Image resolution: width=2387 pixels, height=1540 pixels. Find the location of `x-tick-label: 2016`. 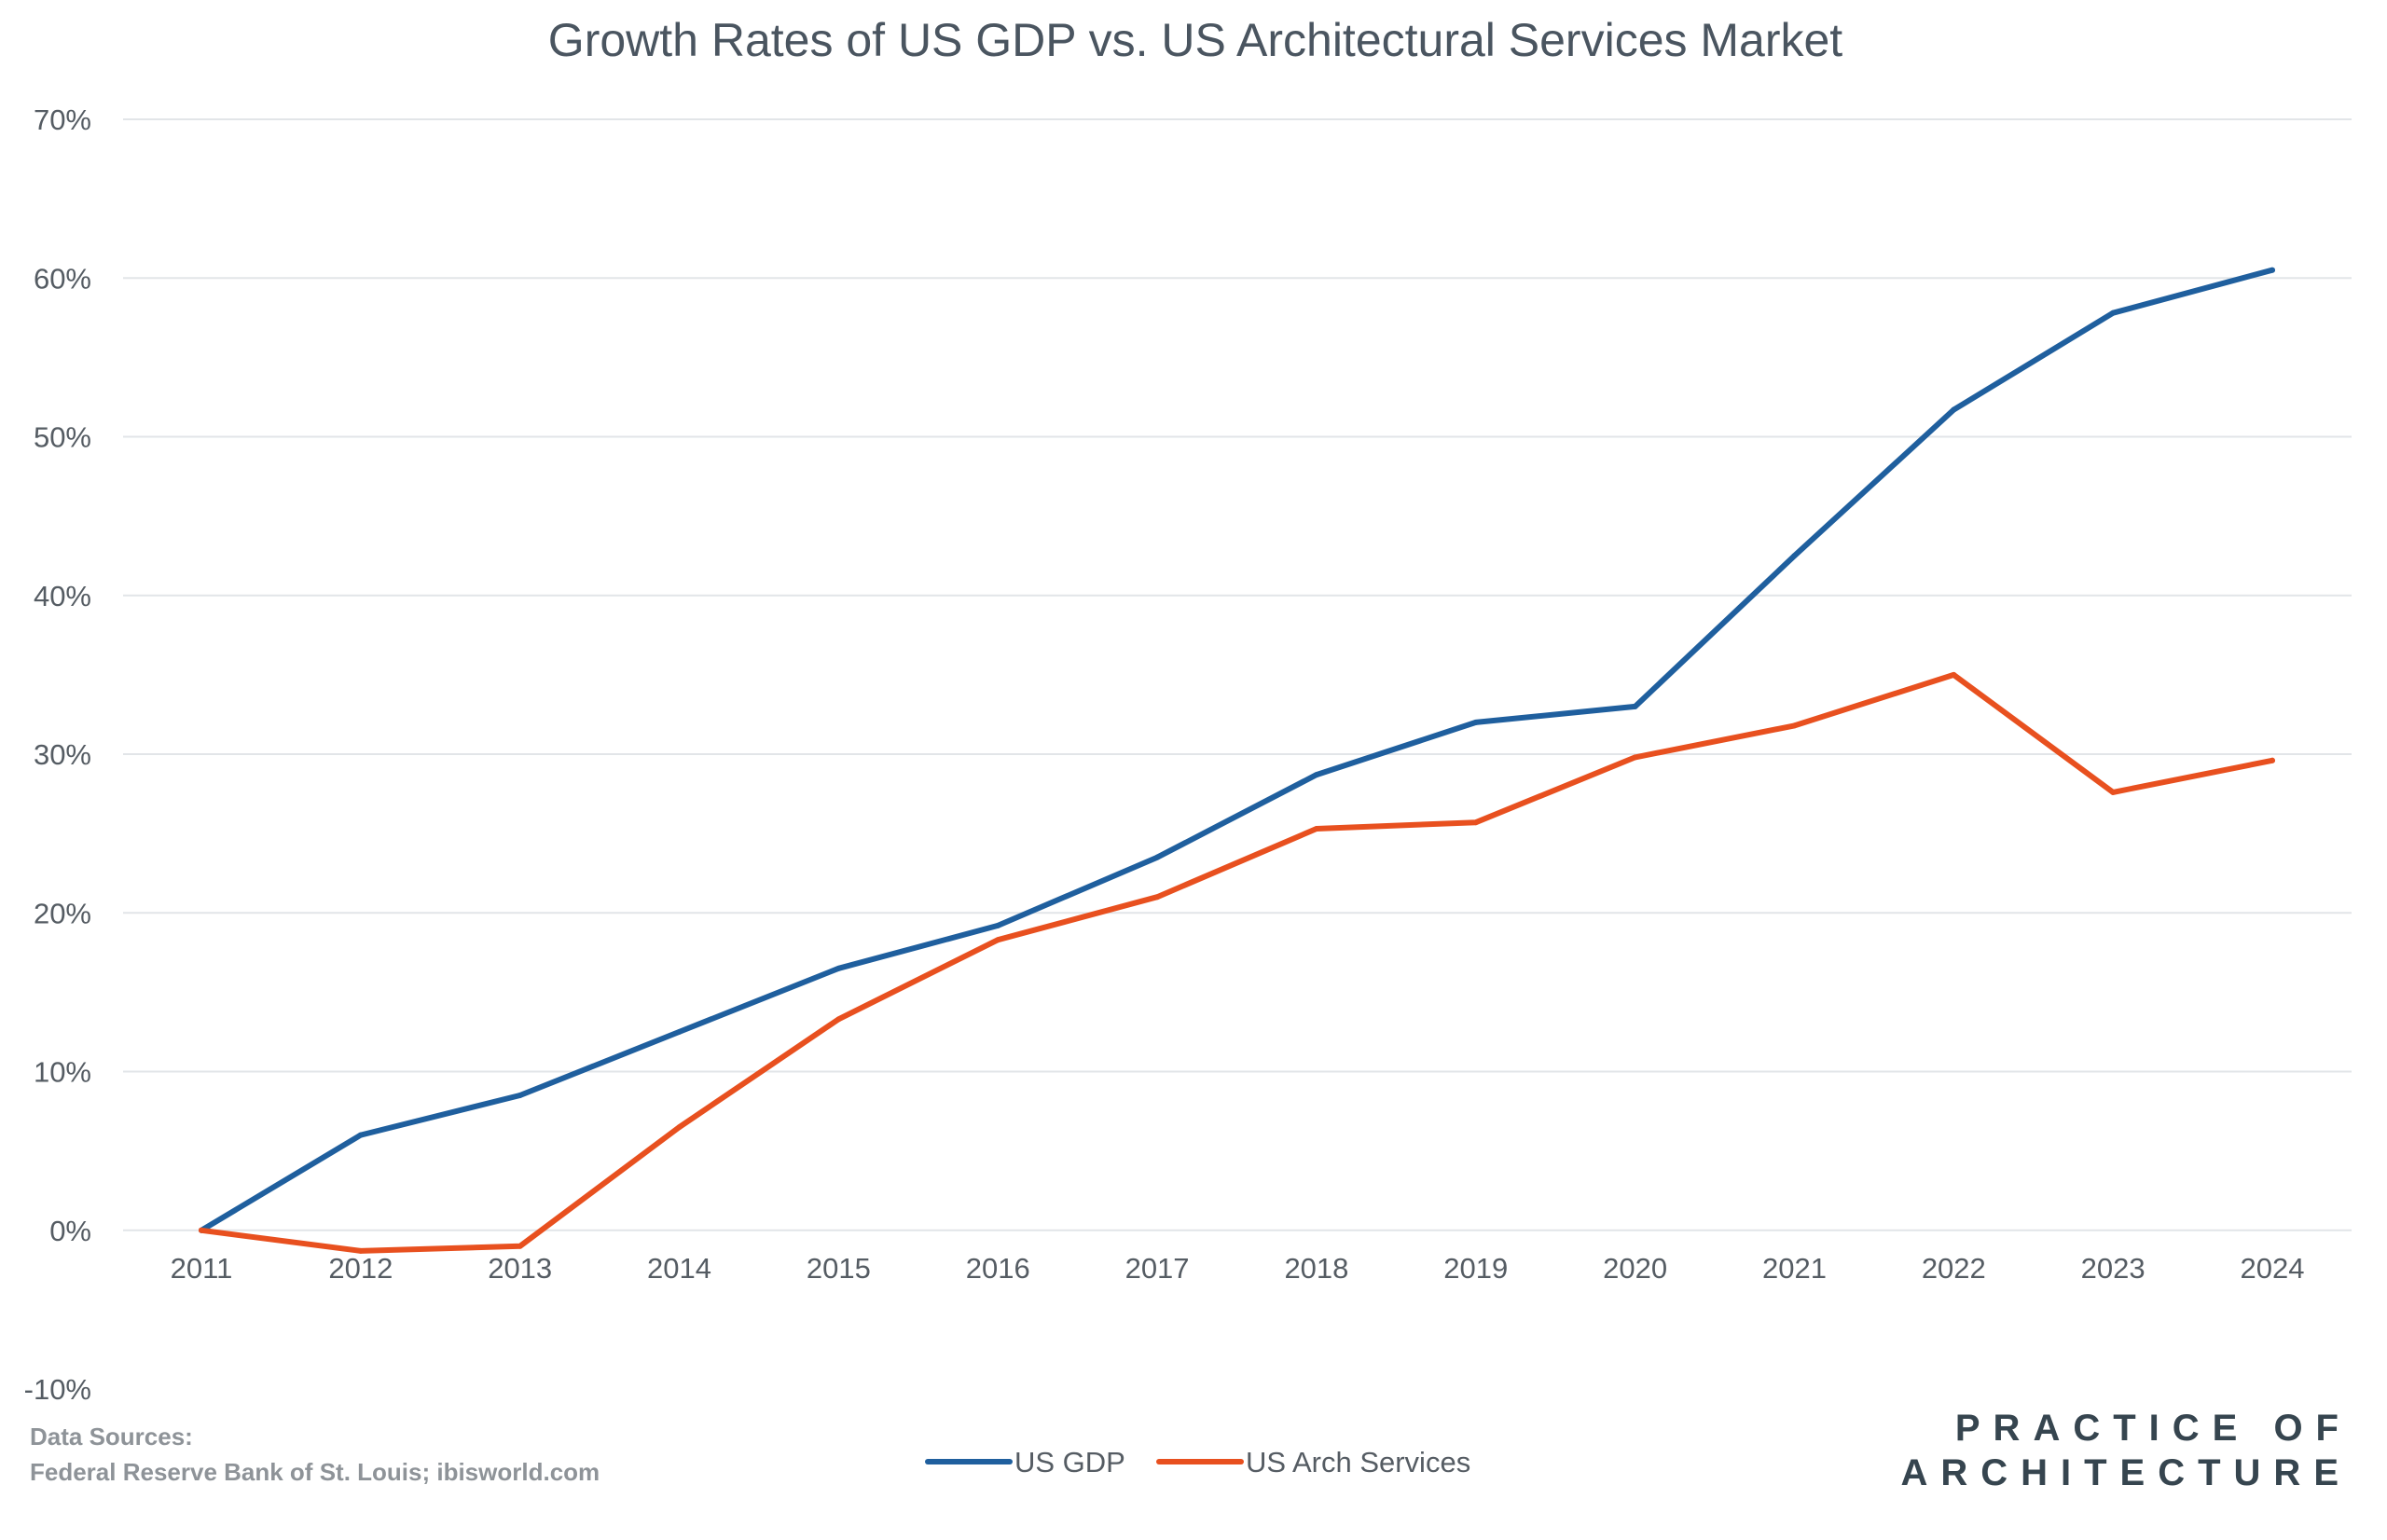

x-tick-label: 2016 is located at coordinates (998, 1268).